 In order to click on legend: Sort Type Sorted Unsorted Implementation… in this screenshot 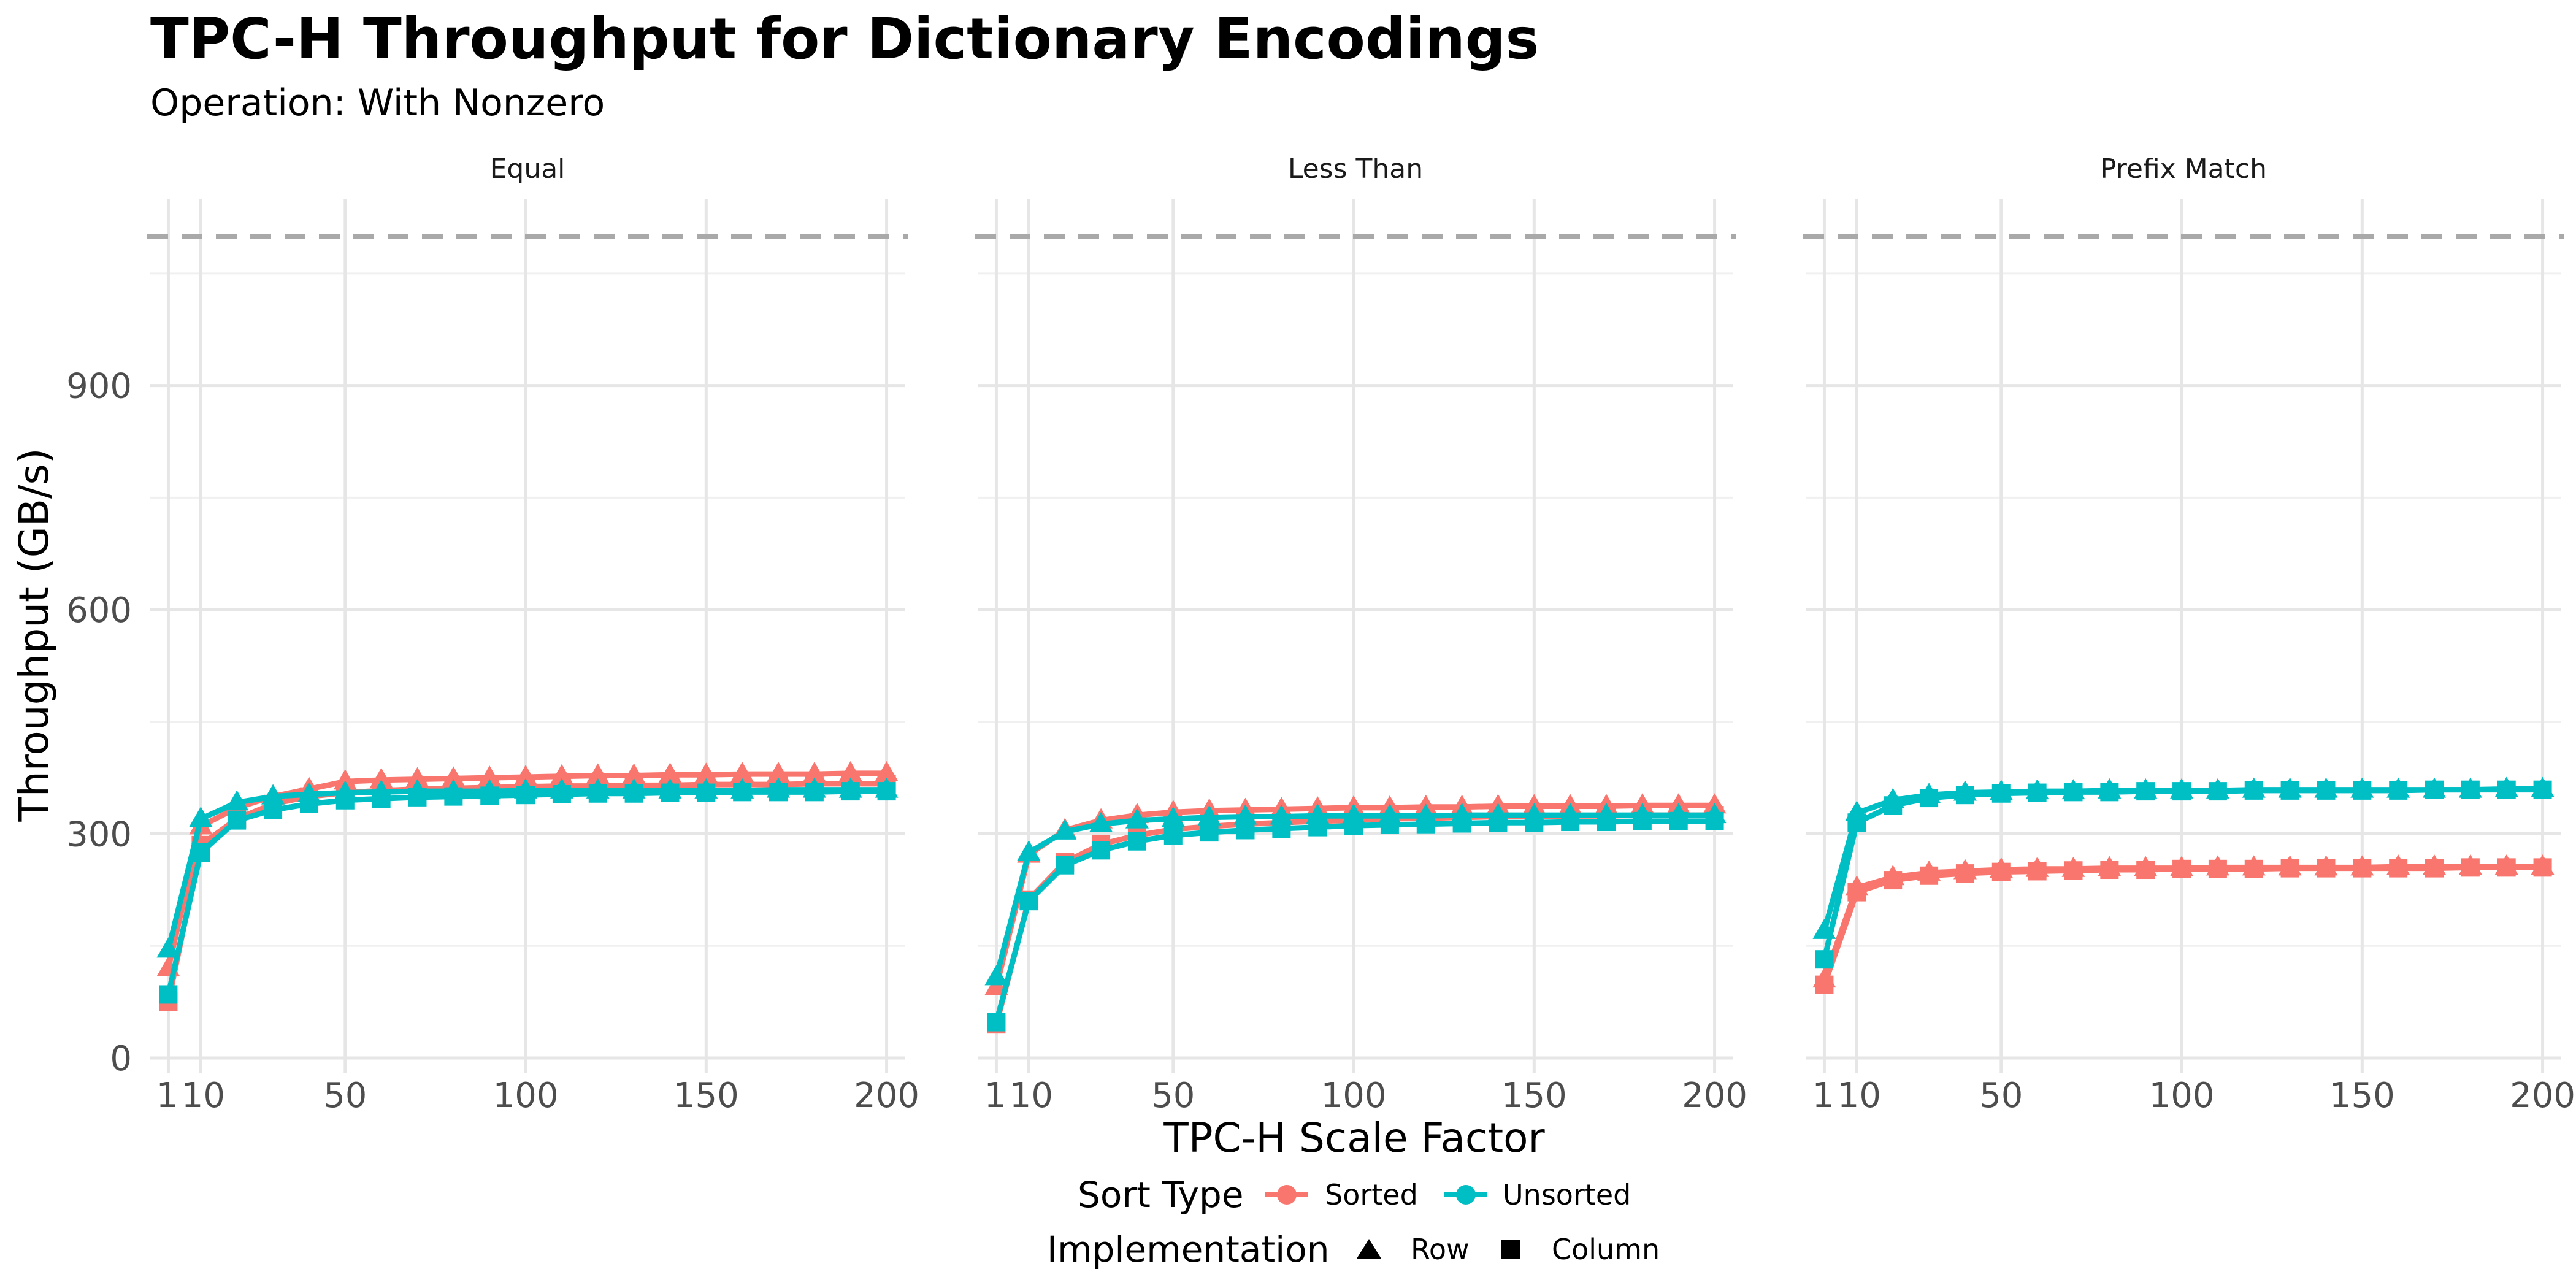, I will do `click(1353, 1222)`.